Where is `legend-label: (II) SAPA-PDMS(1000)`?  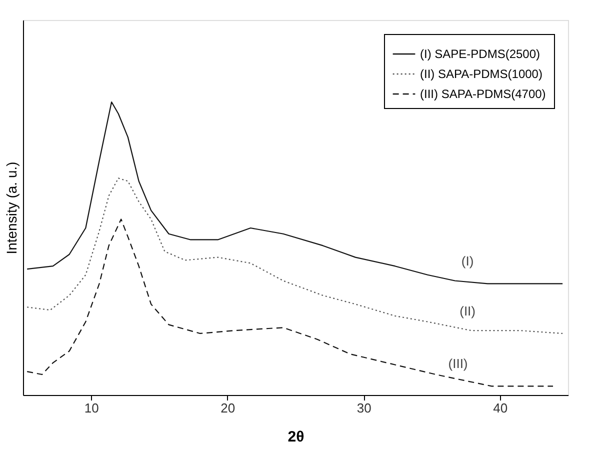 legend-label: (II) SAPA-PDMS(1000) is located at coordinates (481, 74).